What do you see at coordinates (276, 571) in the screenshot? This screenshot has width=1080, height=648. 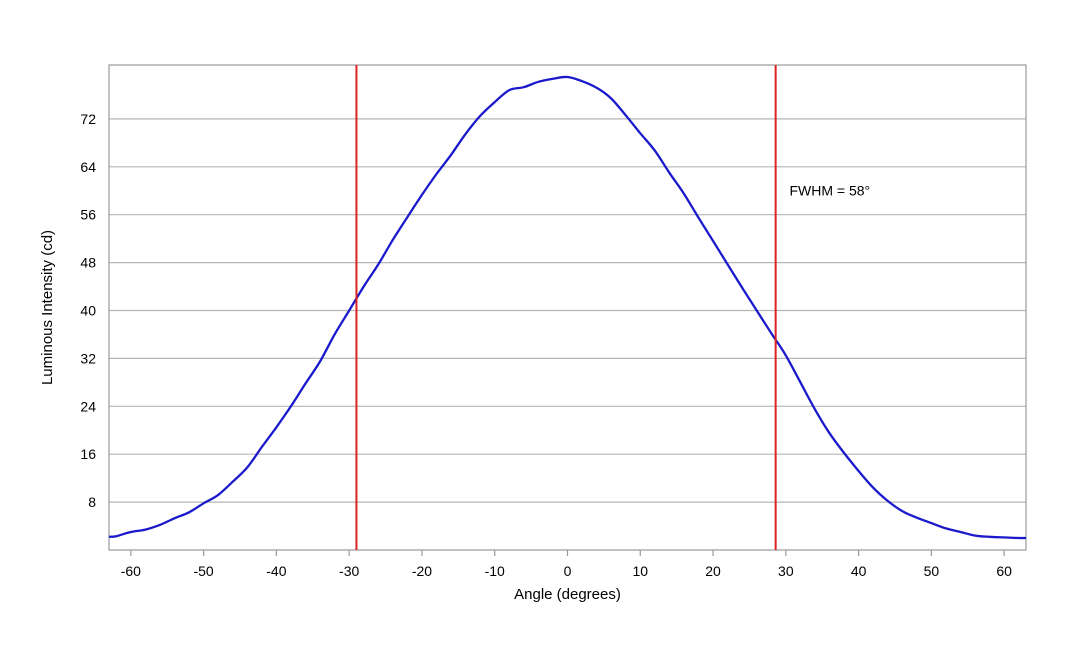 I see `x-tick-label: -40` at bounding box center [276, 571].